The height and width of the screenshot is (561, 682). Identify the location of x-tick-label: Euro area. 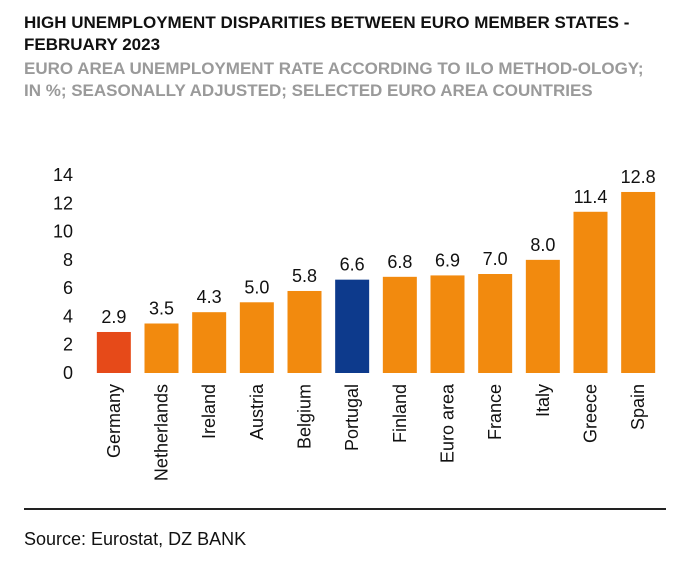
(448, 423).